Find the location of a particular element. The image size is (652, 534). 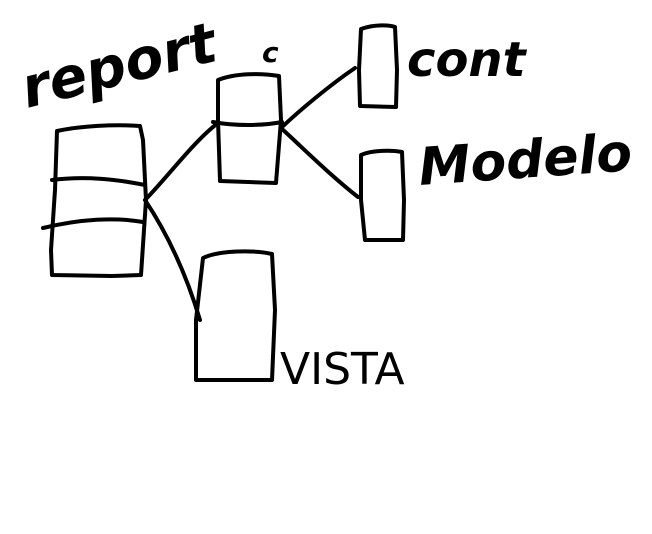

connector-c-cont is located at coordinates (318, 98).